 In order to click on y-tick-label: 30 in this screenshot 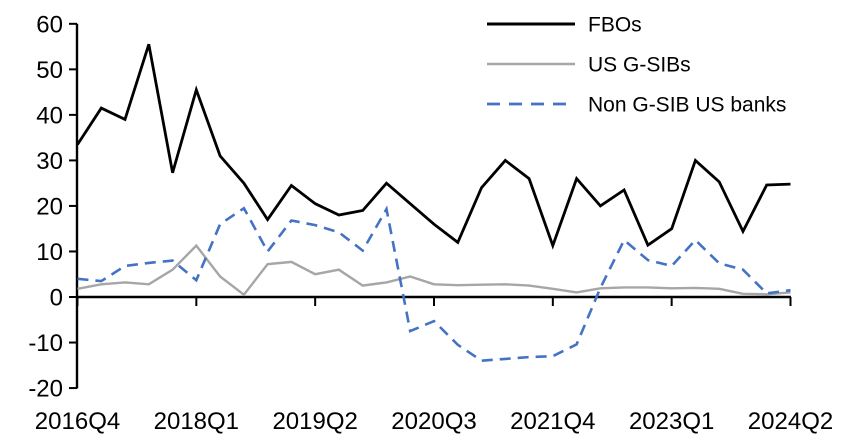, I will do `click(49, 161)`.